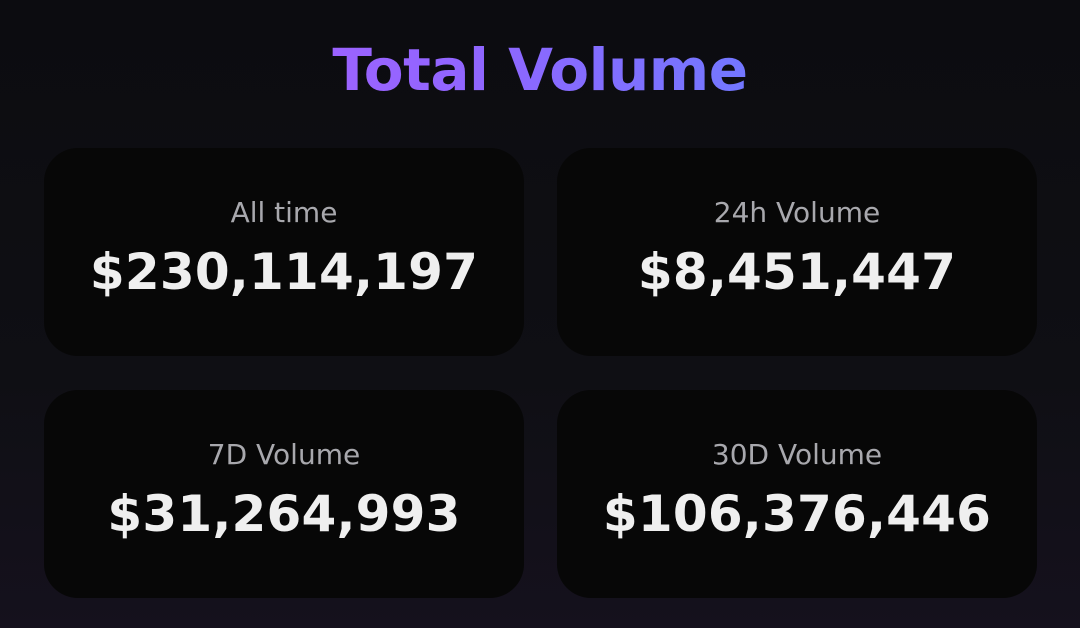 The height and width of the screenshot is (628, 1080). Describe the element at coordinates (797, 212) in the screenshot. I see `stat-label: 24h Volume` at that location.